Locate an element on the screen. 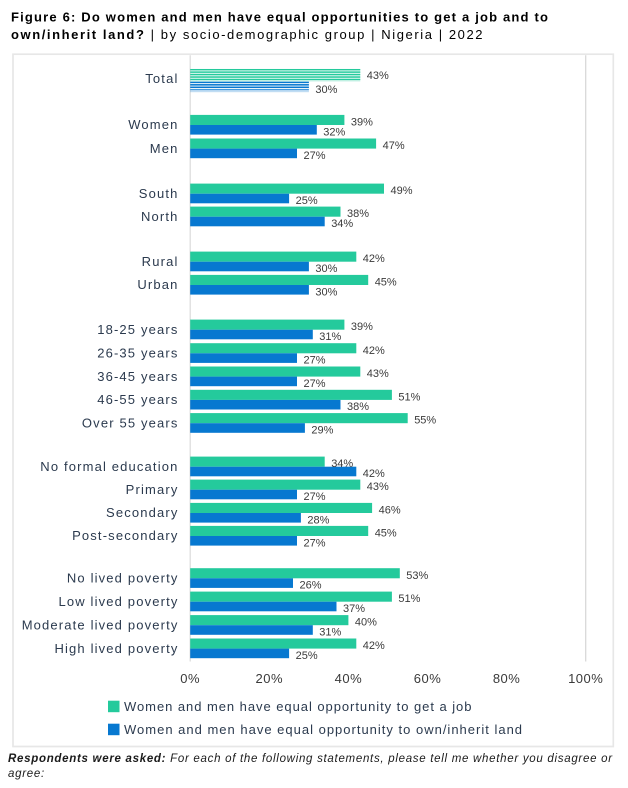  svg-text: Men is located at coordinates (164, 148).